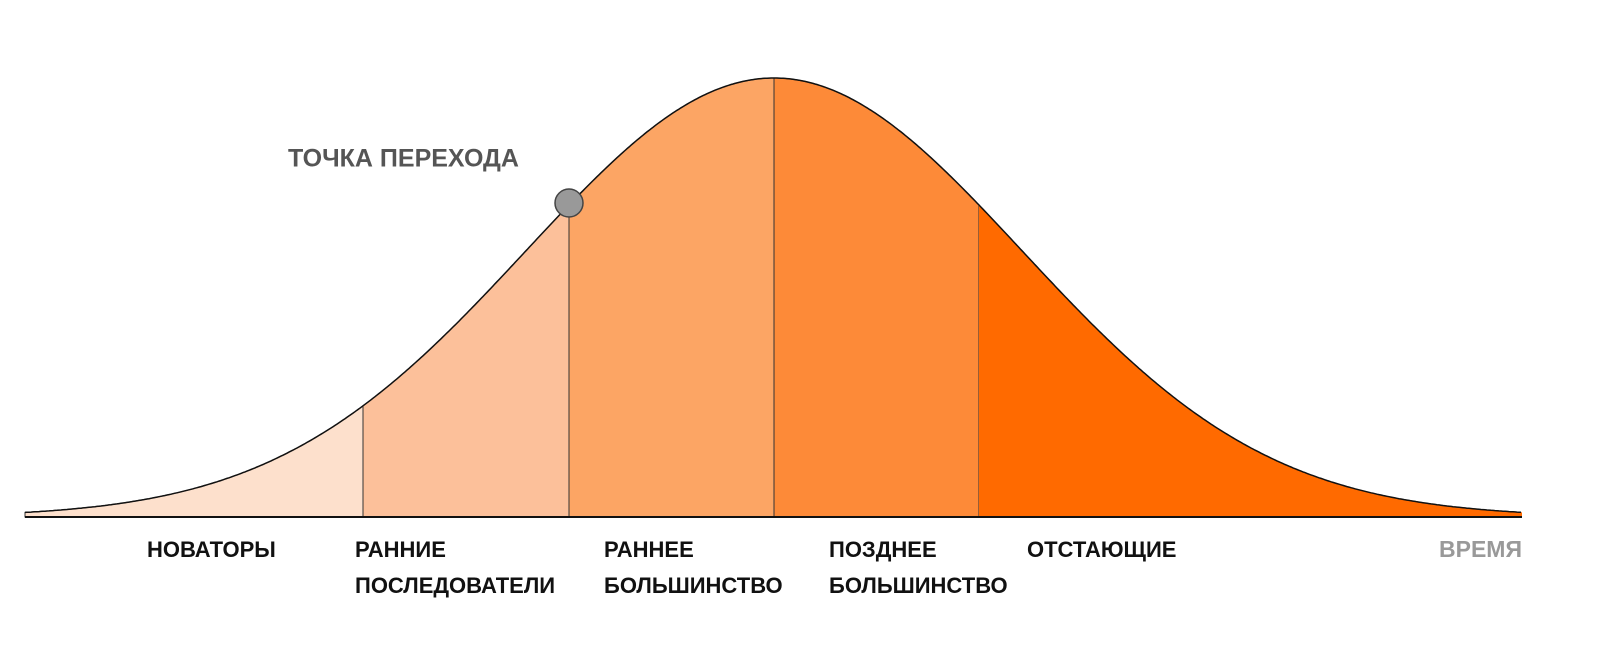  I want to click on segment-label: РАННЕЕ, so click(649, 549).